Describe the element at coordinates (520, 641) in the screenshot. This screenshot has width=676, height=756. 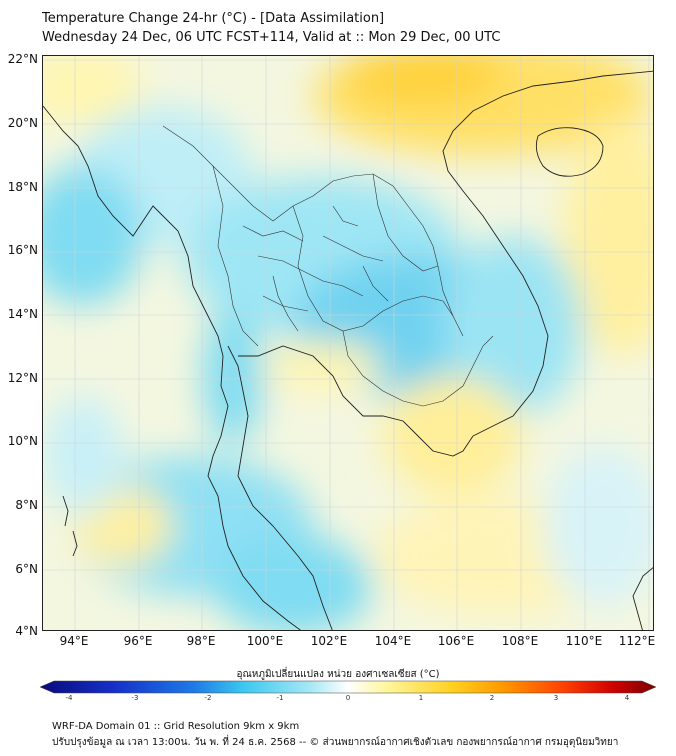
I see `lon-label-108: 108°E` at that location.